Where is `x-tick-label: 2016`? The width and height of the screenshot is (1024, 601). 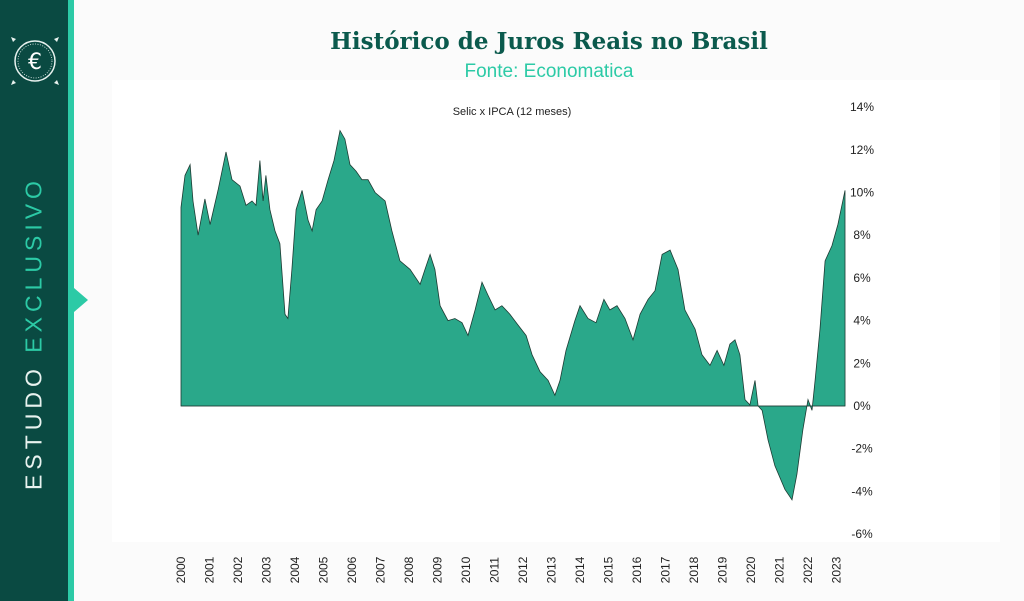
x-tick-label: 2016 is located at coordinates (637, 569).